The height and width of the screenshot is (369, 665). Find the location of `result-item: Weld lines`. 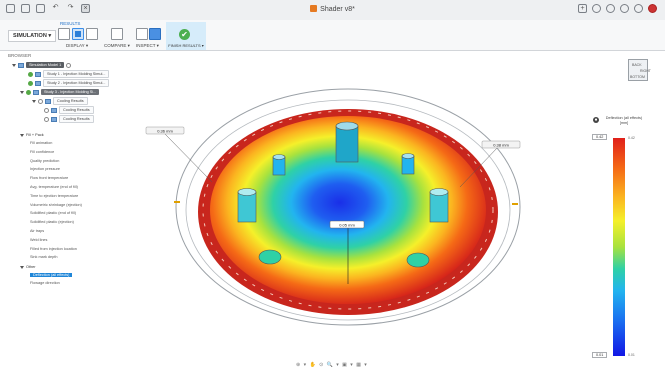

result-item: Weld lines is located at coordinates (39, 239).